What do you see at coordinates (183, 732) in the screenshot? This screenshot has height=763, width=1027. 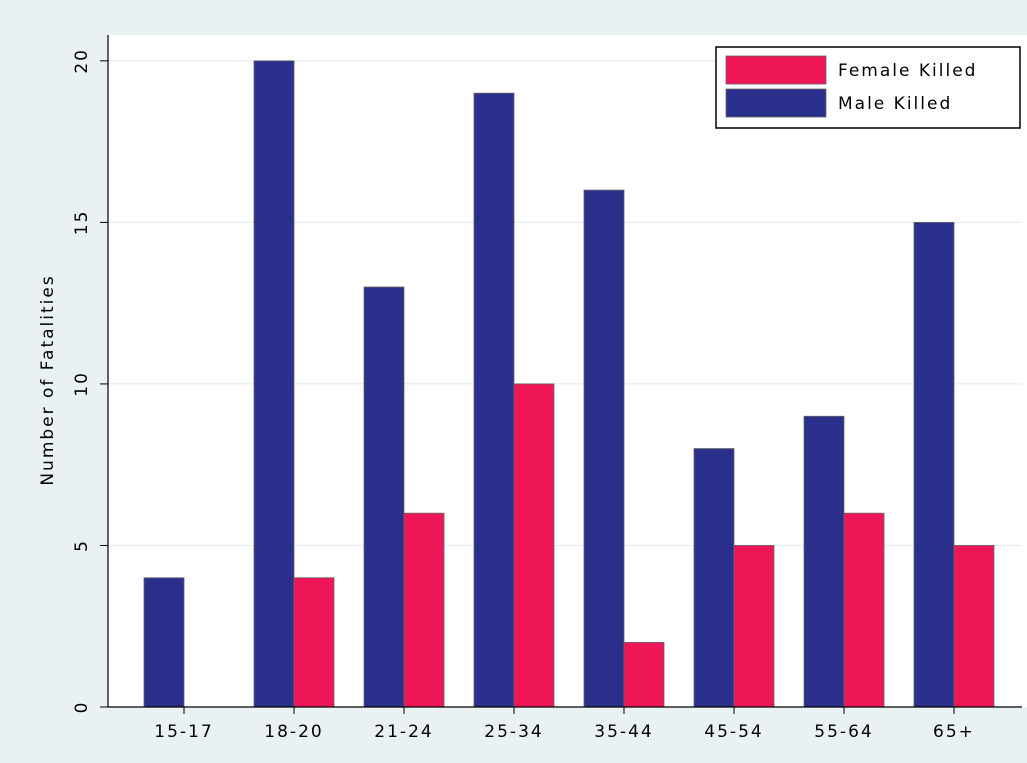 I see `x-tick-label: 15-17` at bounding box center [183, 732].